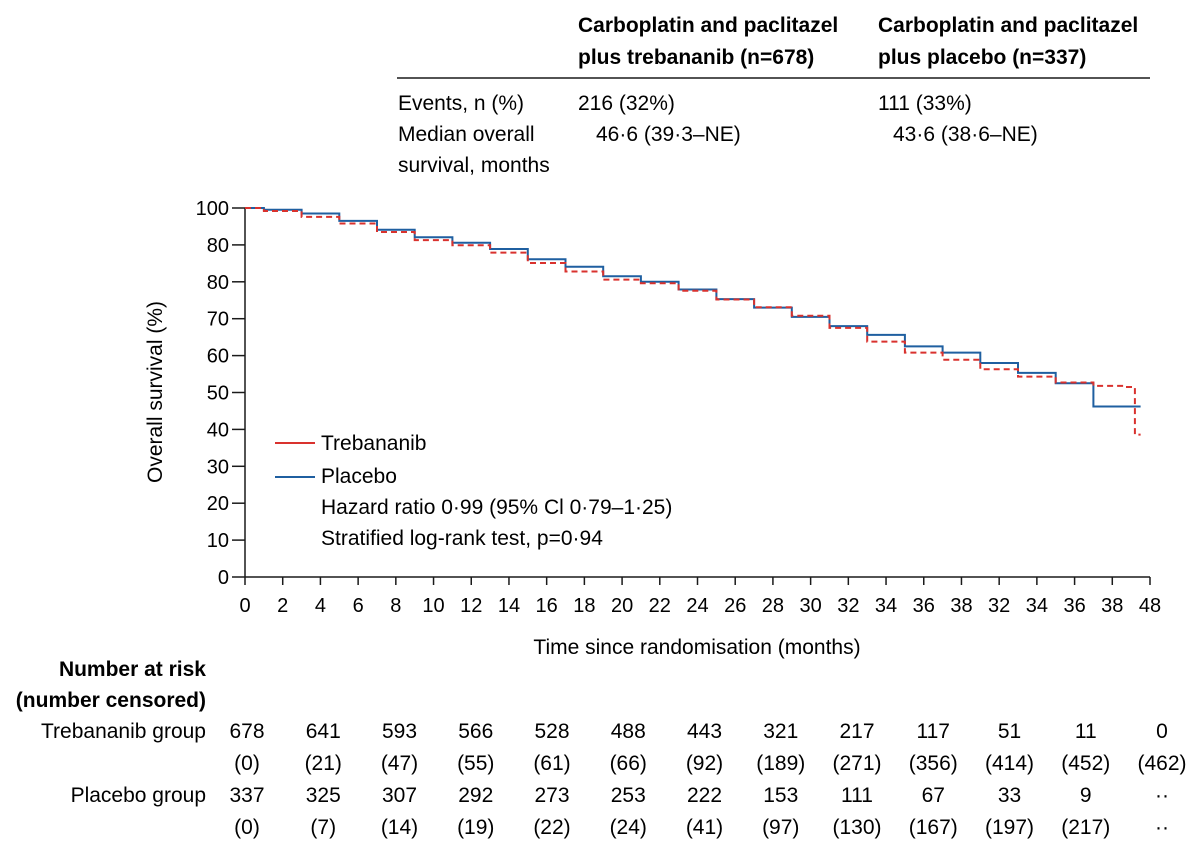  Describe the element at coordinates (622, 606) in the screenshot. I see `x-tick-label: 20` at that location.